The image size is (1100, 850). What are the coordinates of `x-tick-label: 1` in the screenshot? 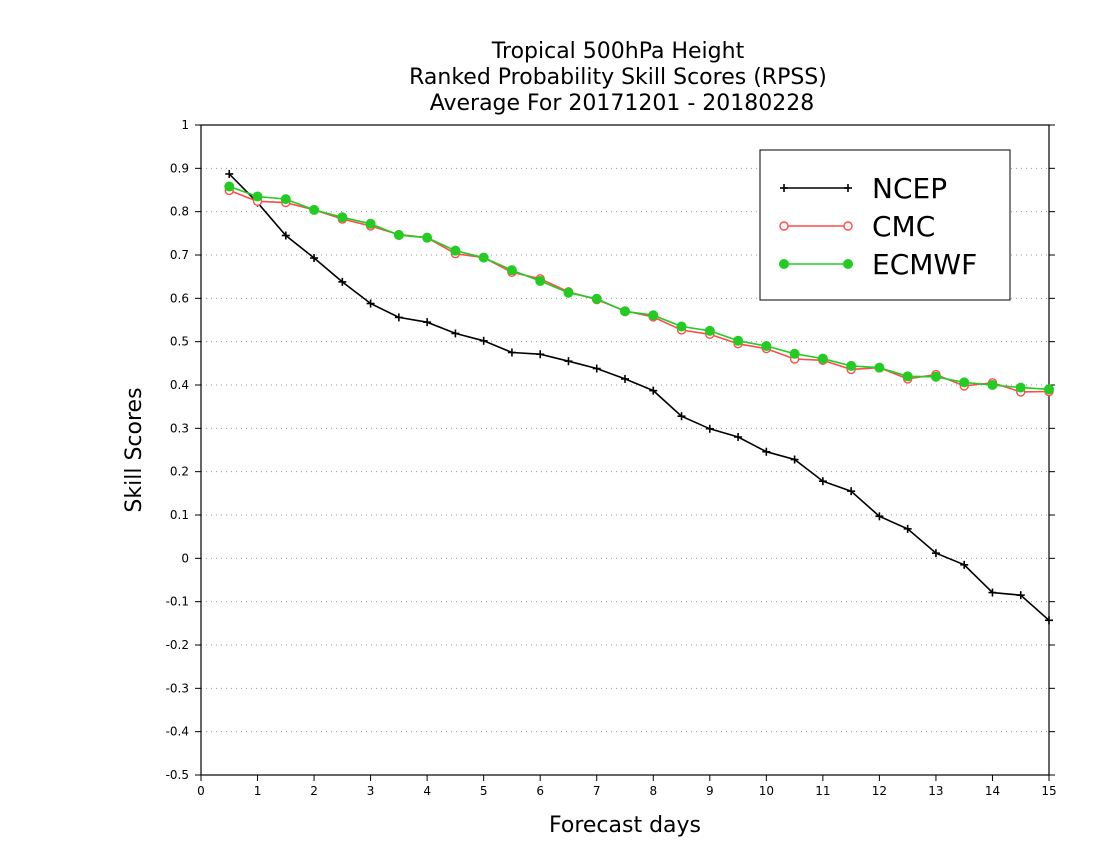 It's located at (258, 791).